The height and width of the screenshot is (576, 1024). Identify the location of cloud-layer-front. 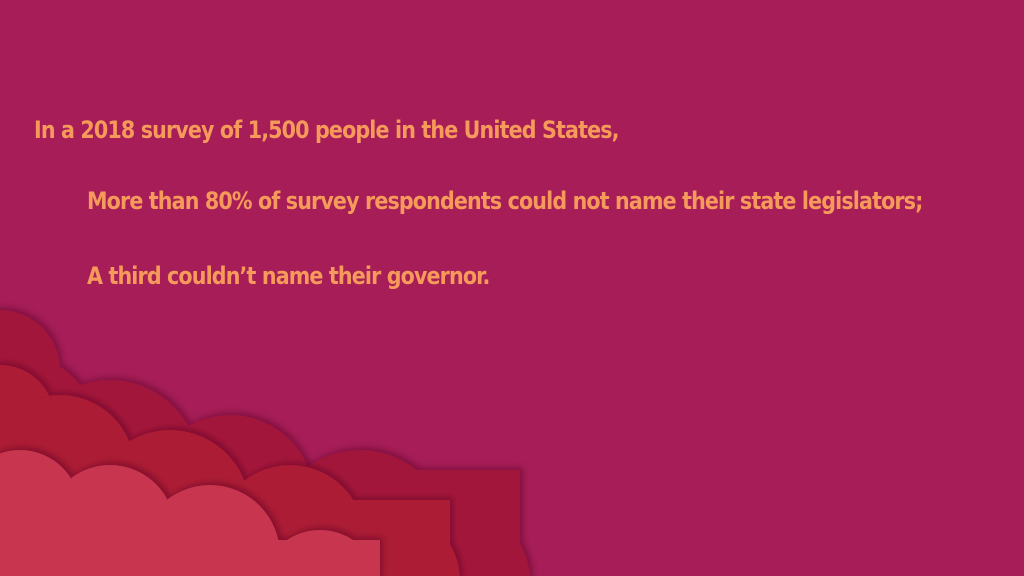
(190, 513).